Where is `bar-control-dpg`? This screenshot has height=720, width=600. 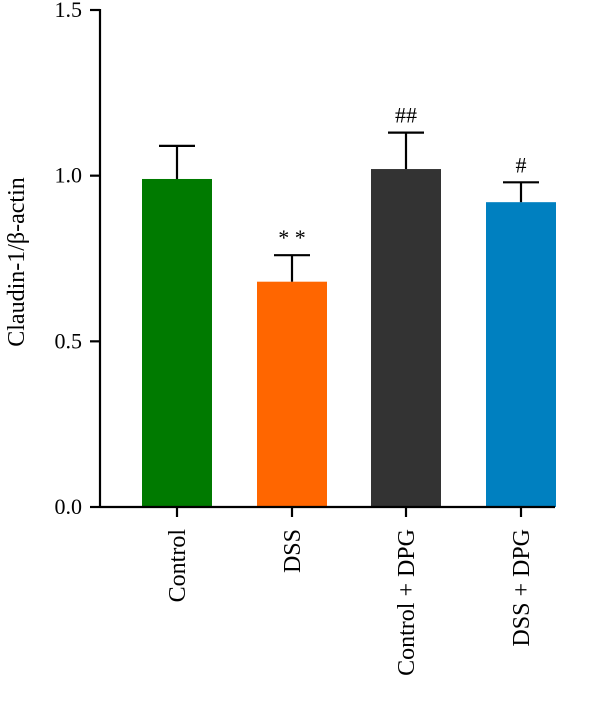 bar-control-dpg is located at coordinates (406, 338).